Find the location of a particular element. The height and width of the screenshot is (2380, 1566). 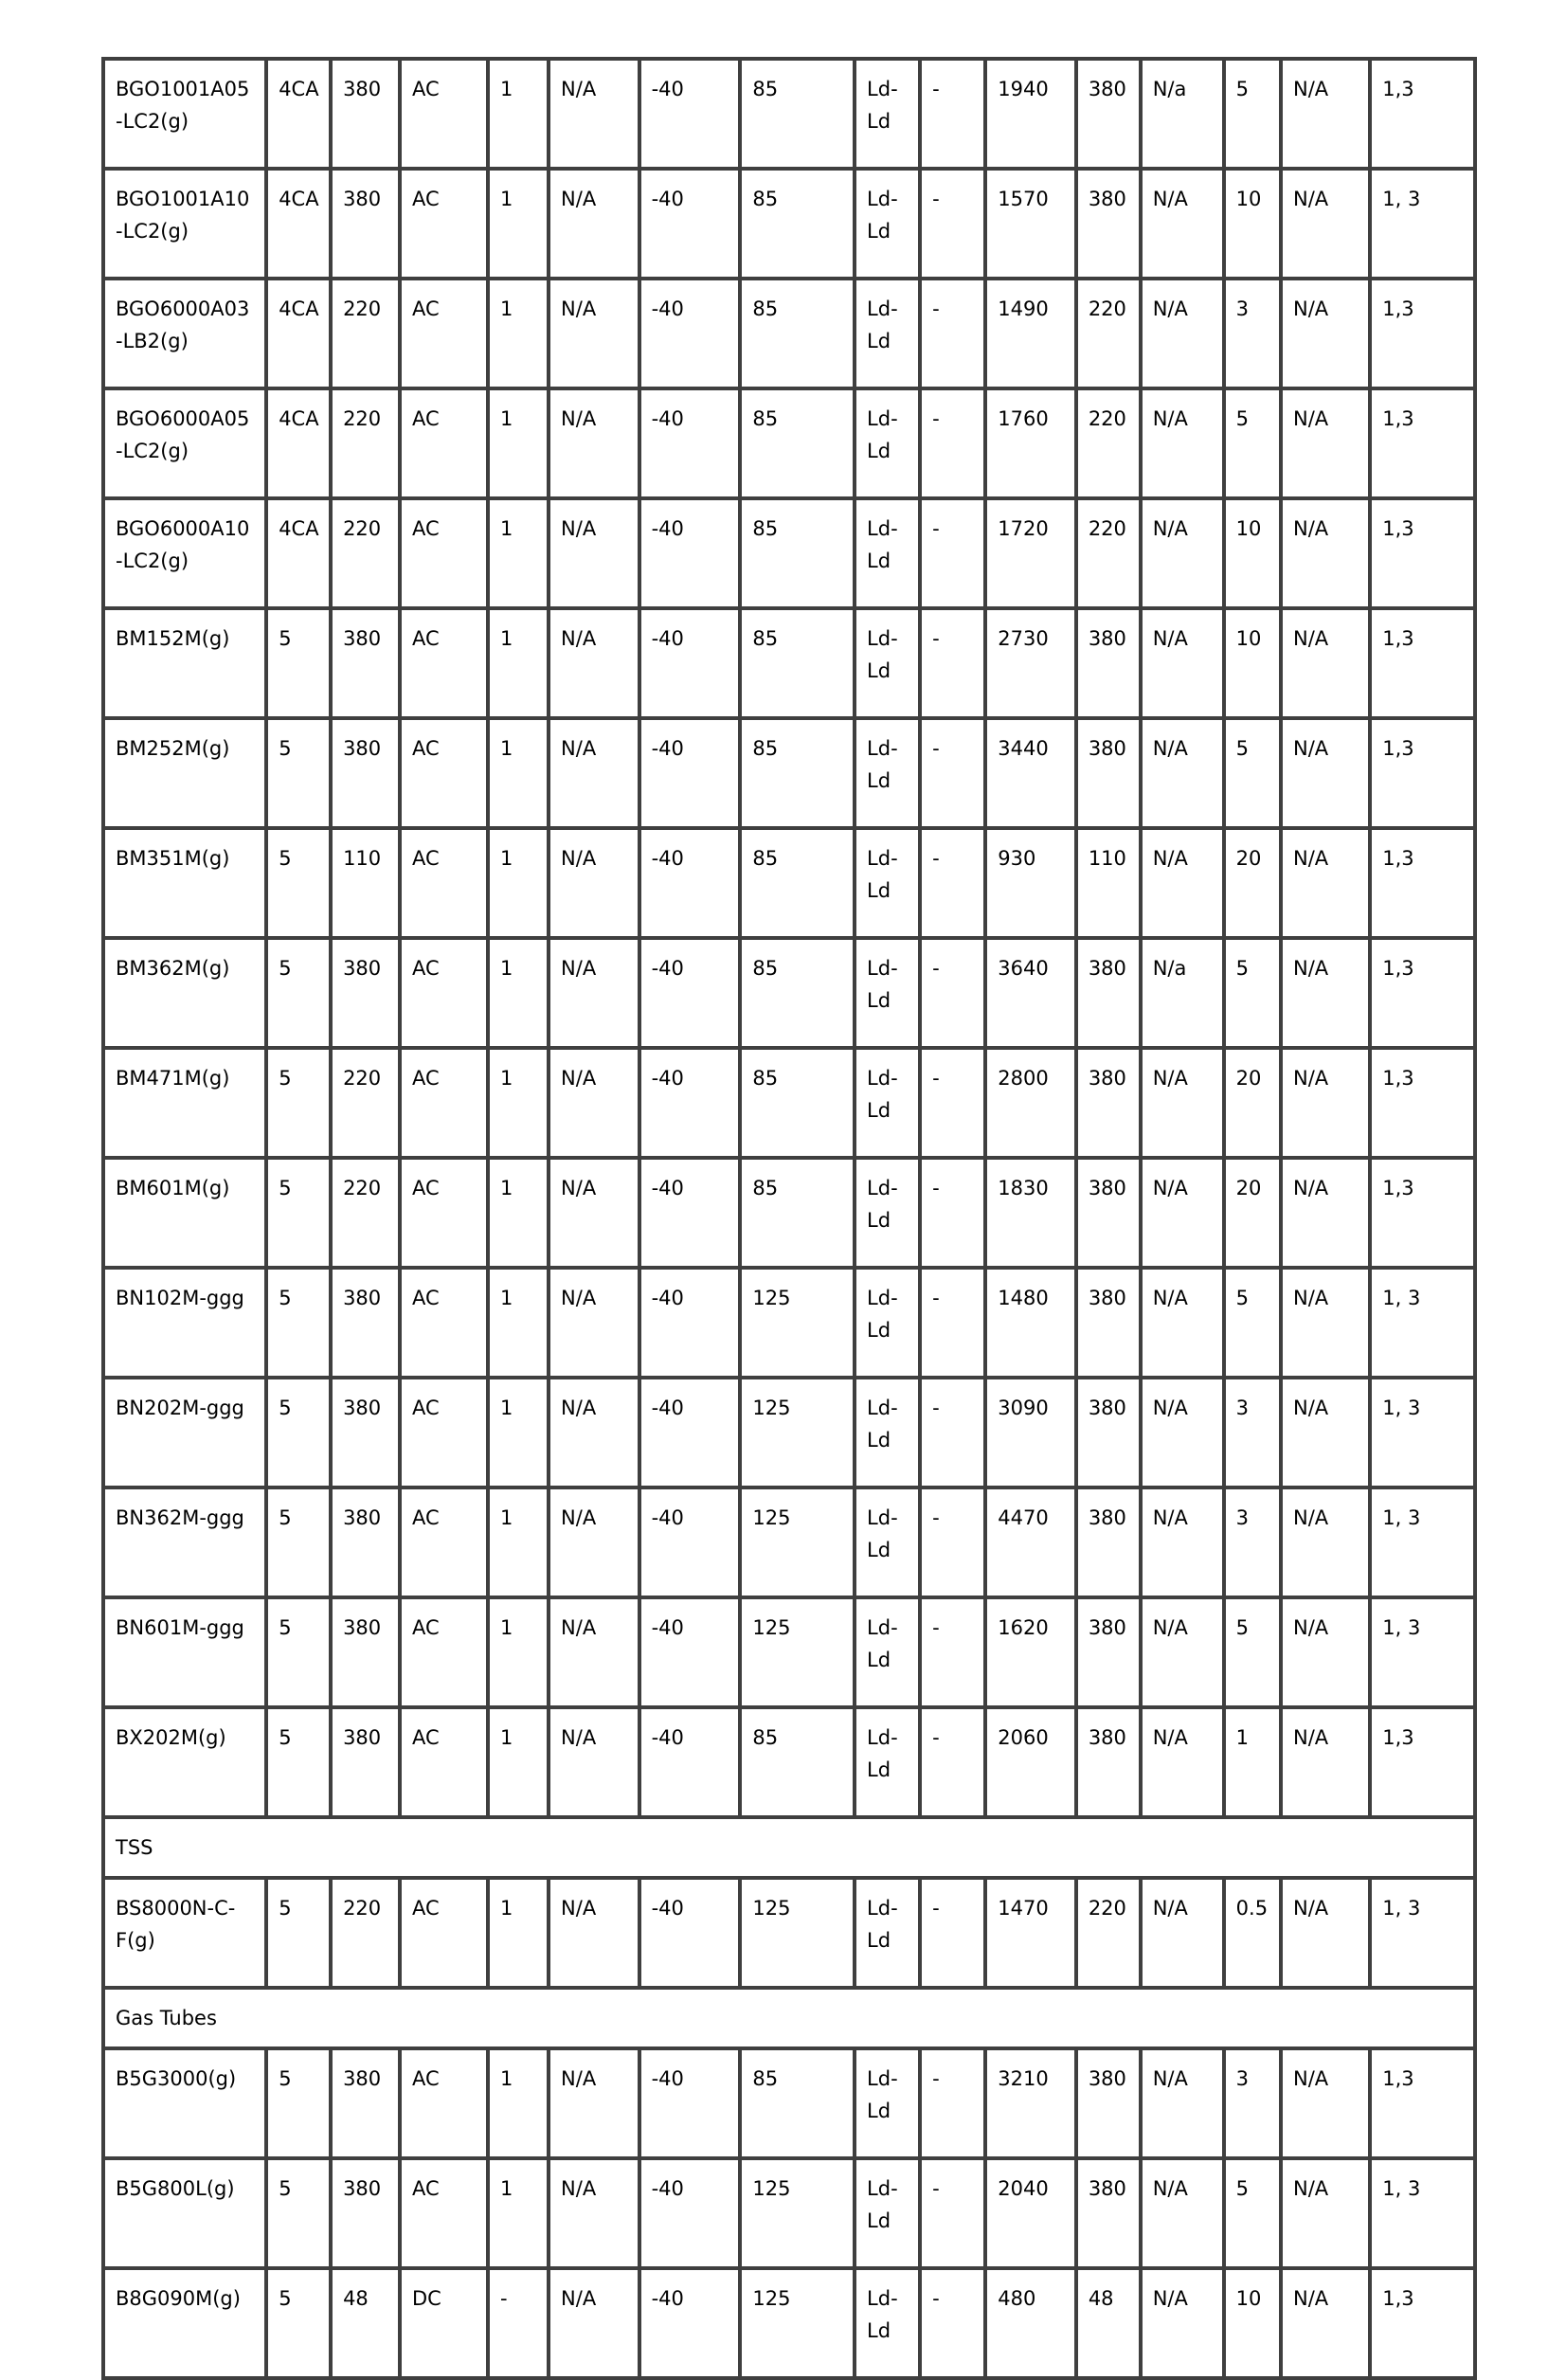

data-cell-11: 220 is located at coordinates (1109, 1934).